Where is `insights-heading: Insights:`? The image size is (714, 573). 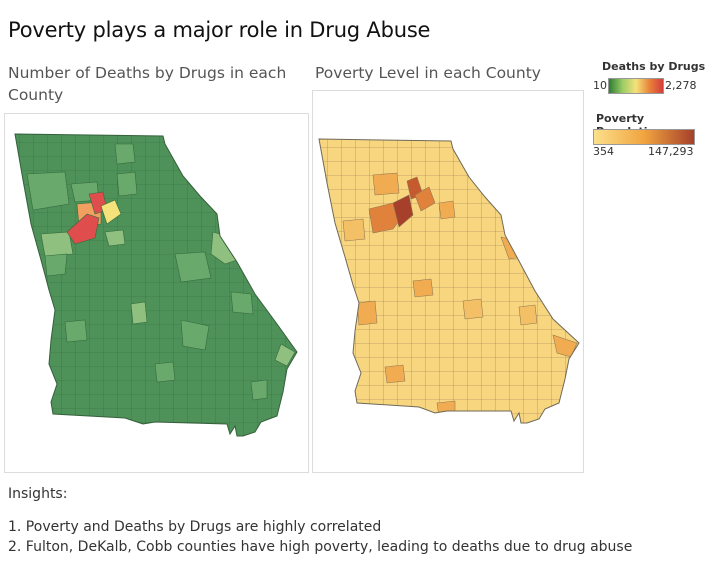
insights-heading: Insights: is located at coordinates (38, 494).